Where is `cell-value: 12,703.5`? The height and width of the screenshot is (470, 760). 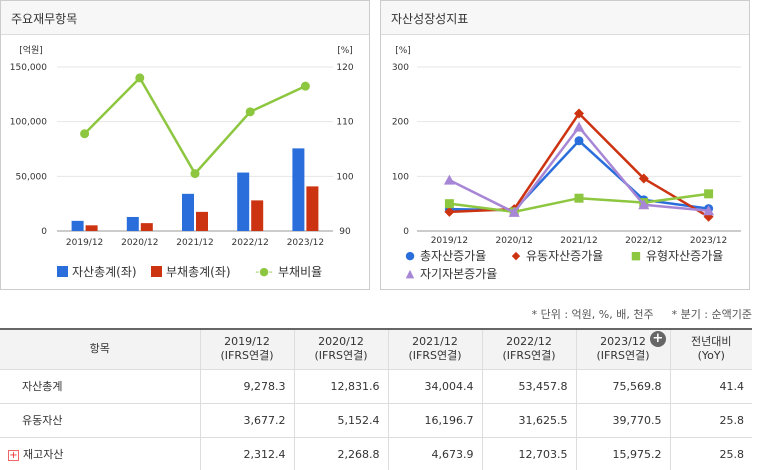
cell-value: 12,703.5 is located at coordinates (528, 453).